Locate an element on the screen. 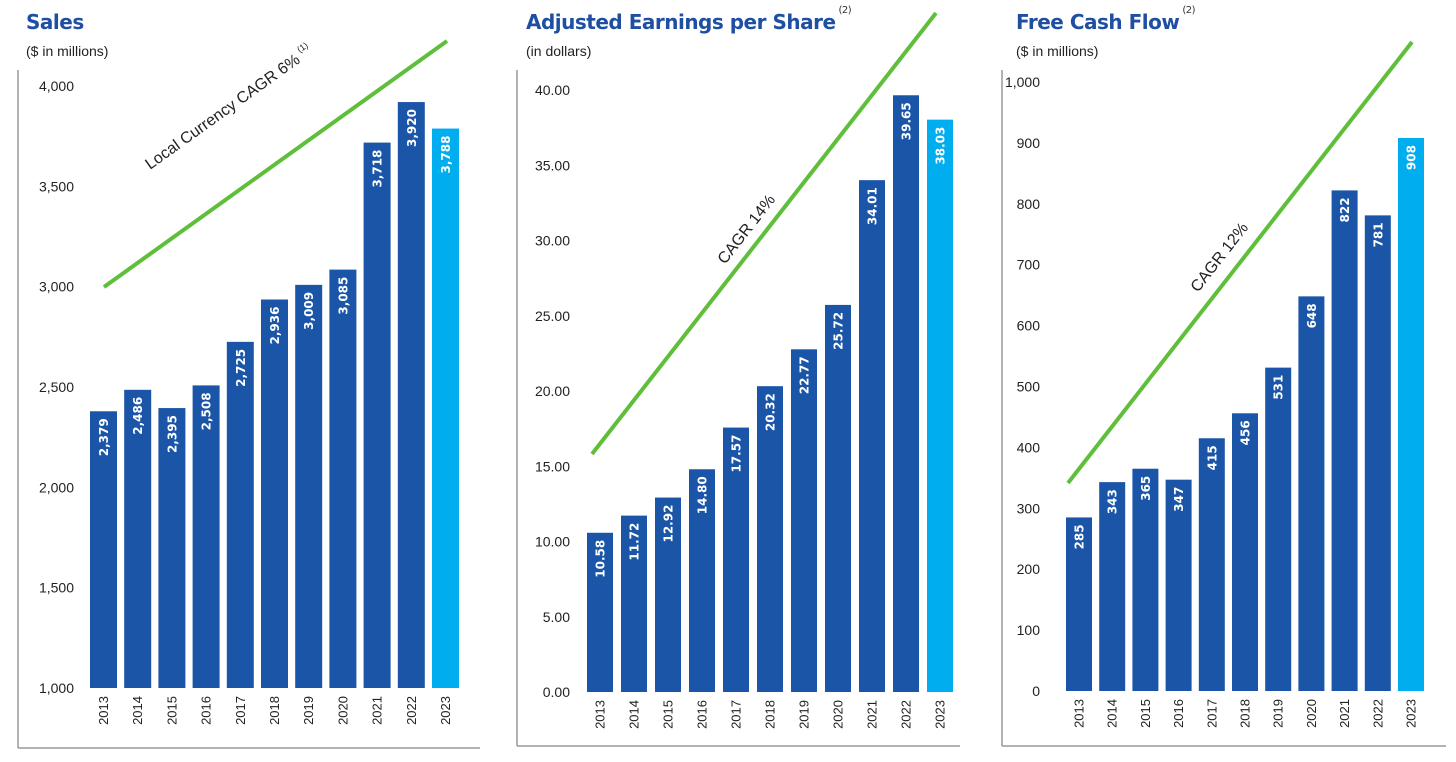 Image resolution: width=1456 pixels, height=762 pixels. data-label: 2,508 is located at coordinates (207, 411).